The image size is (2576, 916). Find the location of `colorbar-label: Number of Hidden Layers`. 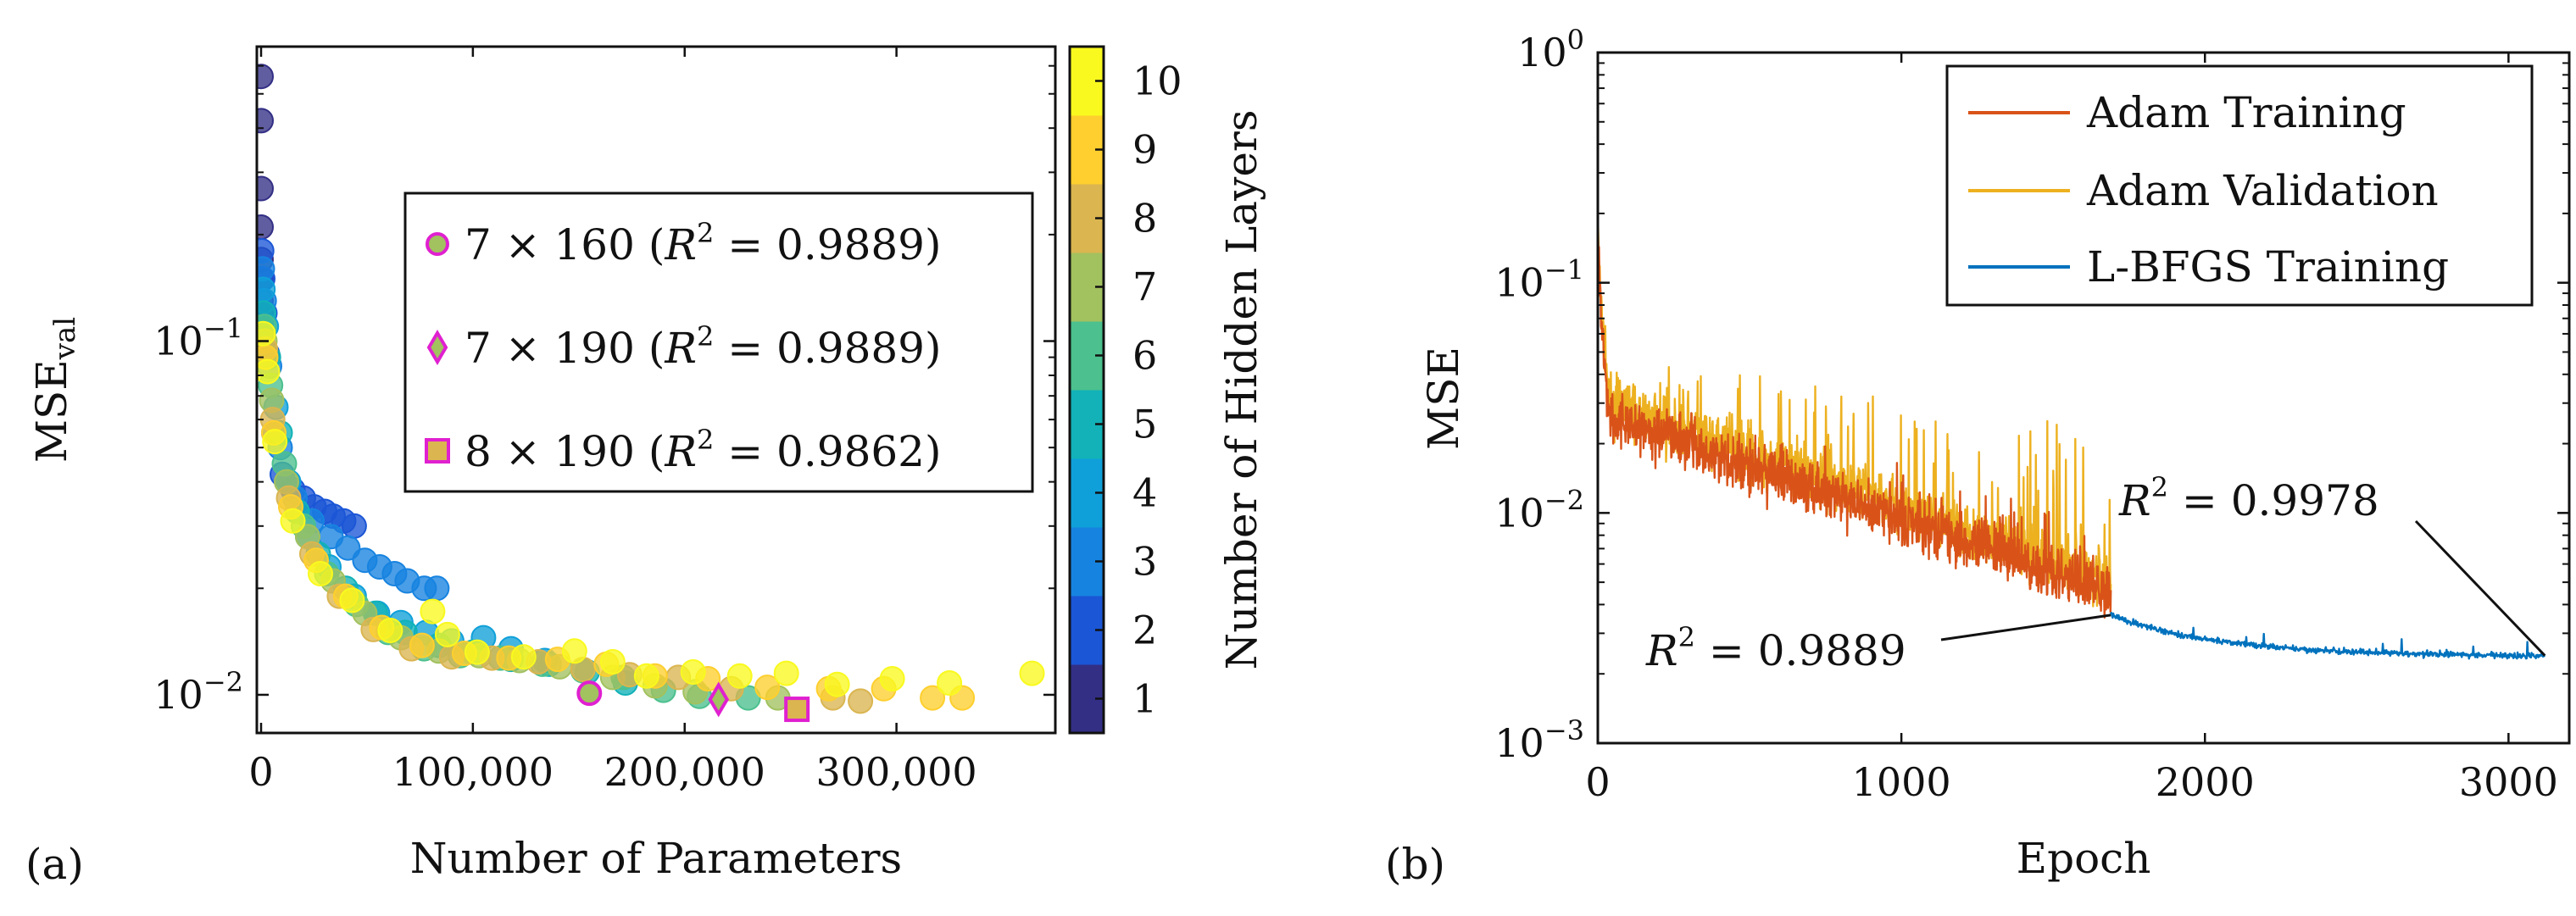

colorbar-label: Number of Hidden Layers is located at coordinates (1241, 390).